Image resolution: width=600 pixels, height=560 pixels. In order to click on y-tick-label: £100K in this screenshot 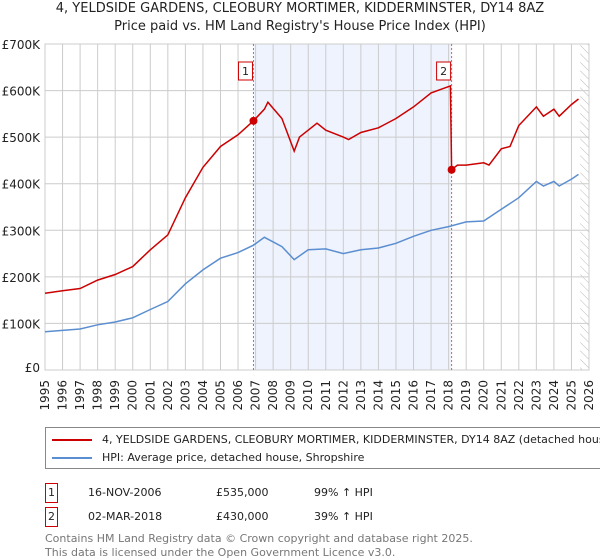, I will do `click(22, 324)`.